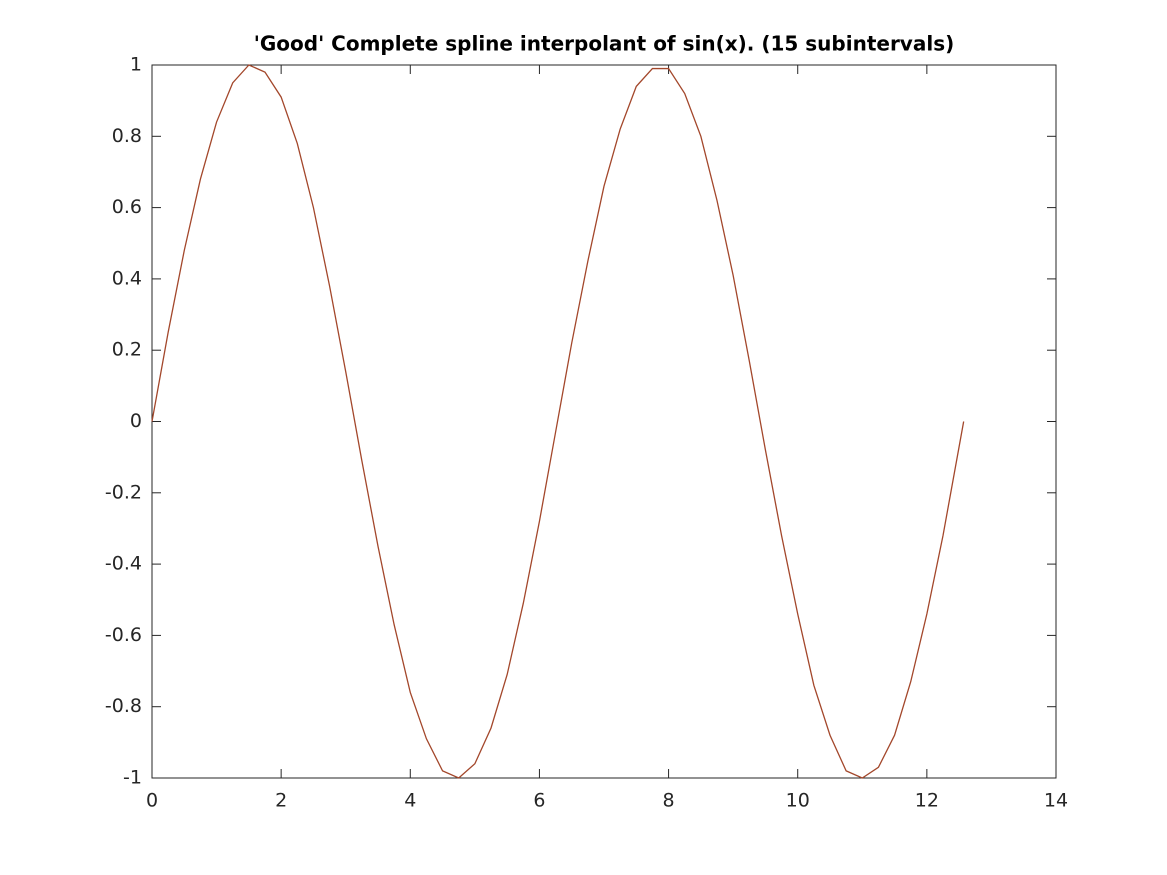 The width and height of the screenshot is (1167, 875). What do you see at coordinates (798, 801) in the screenshot?
I see `x-tick-label: 10` at bounding box center [798, 801].